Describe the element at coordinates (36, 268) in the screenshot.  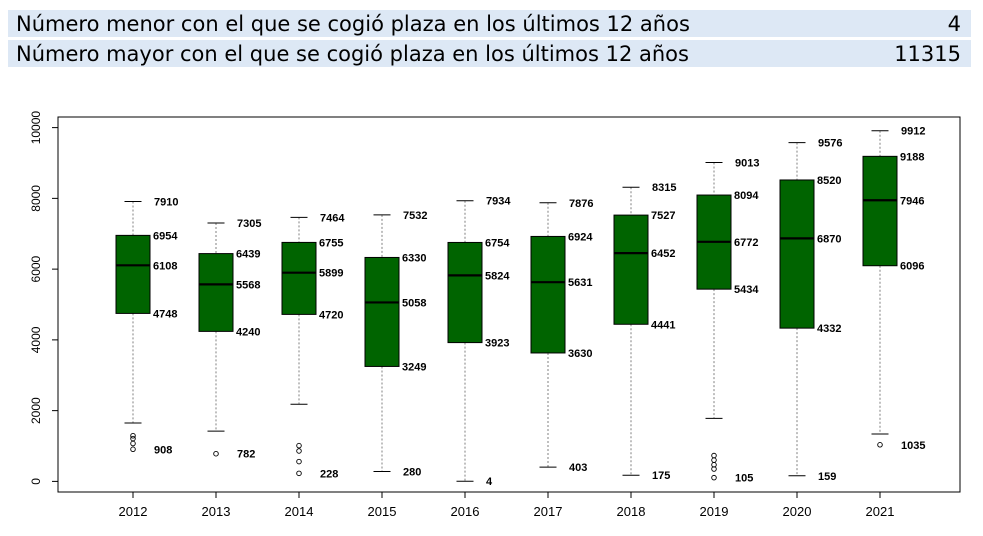
I see `y-tick-label-6000: 6000` at that location.